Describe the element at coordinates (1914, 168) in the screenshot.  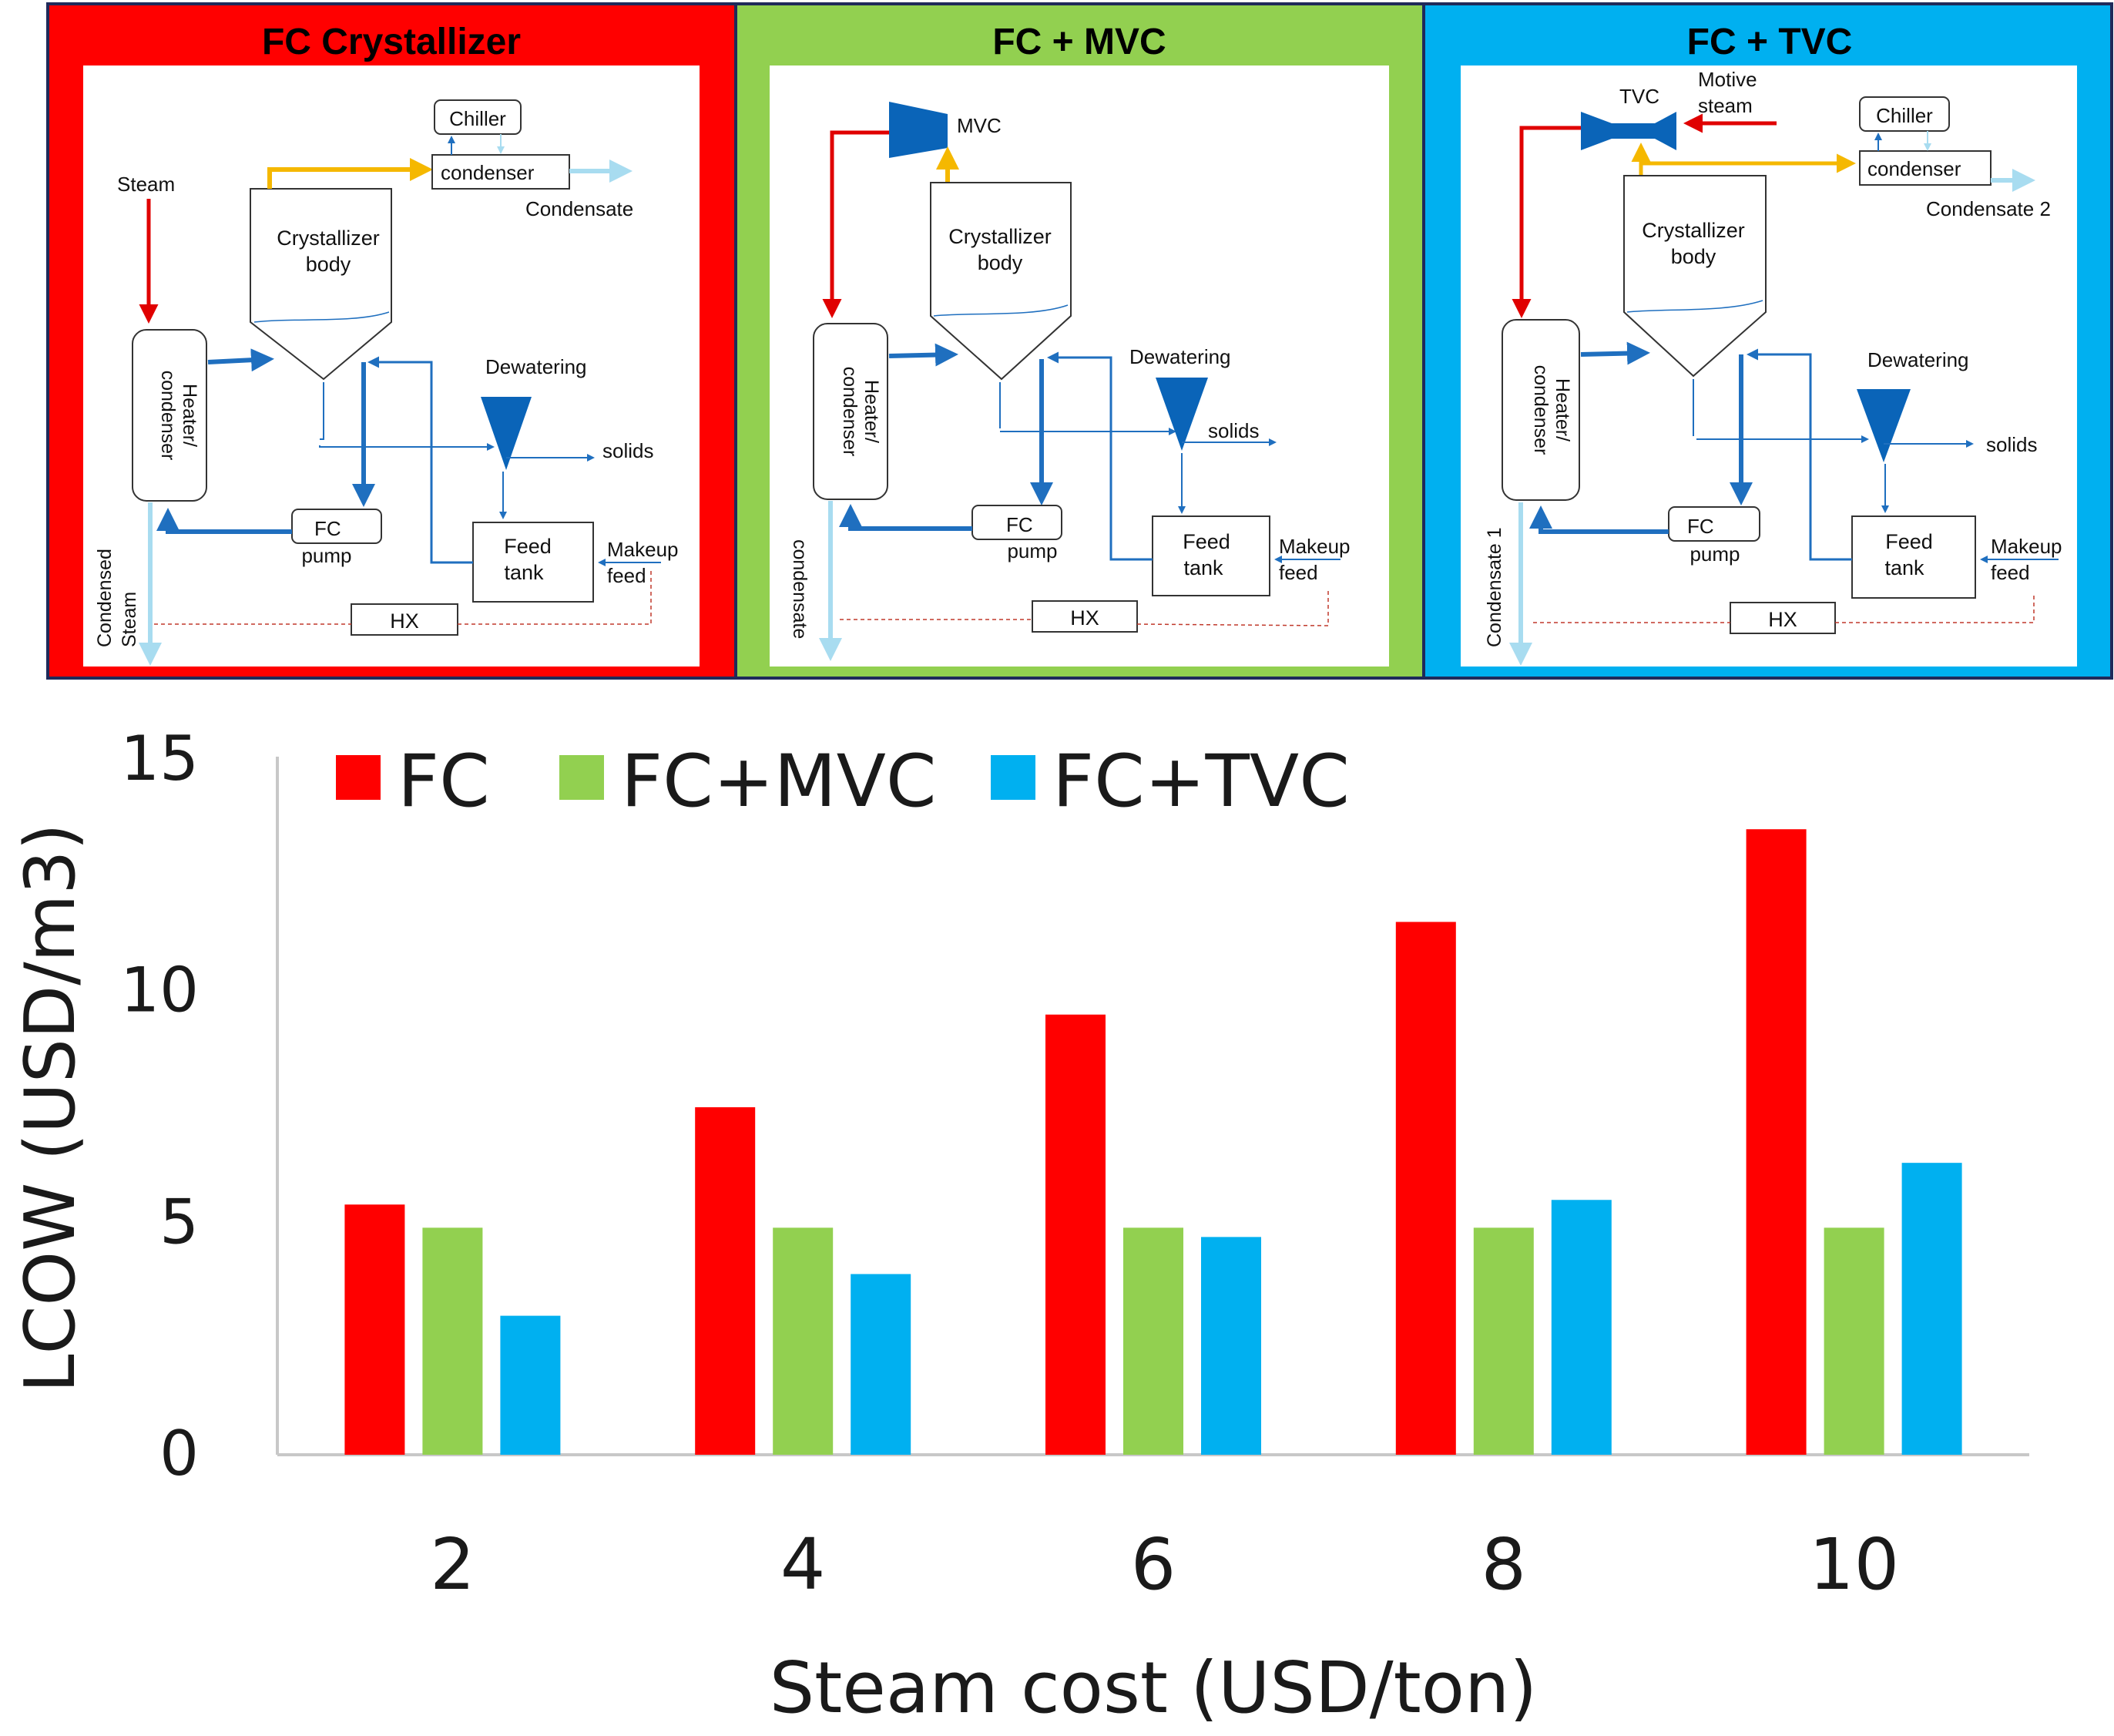
I see `condenser-label: condenser` at that location.